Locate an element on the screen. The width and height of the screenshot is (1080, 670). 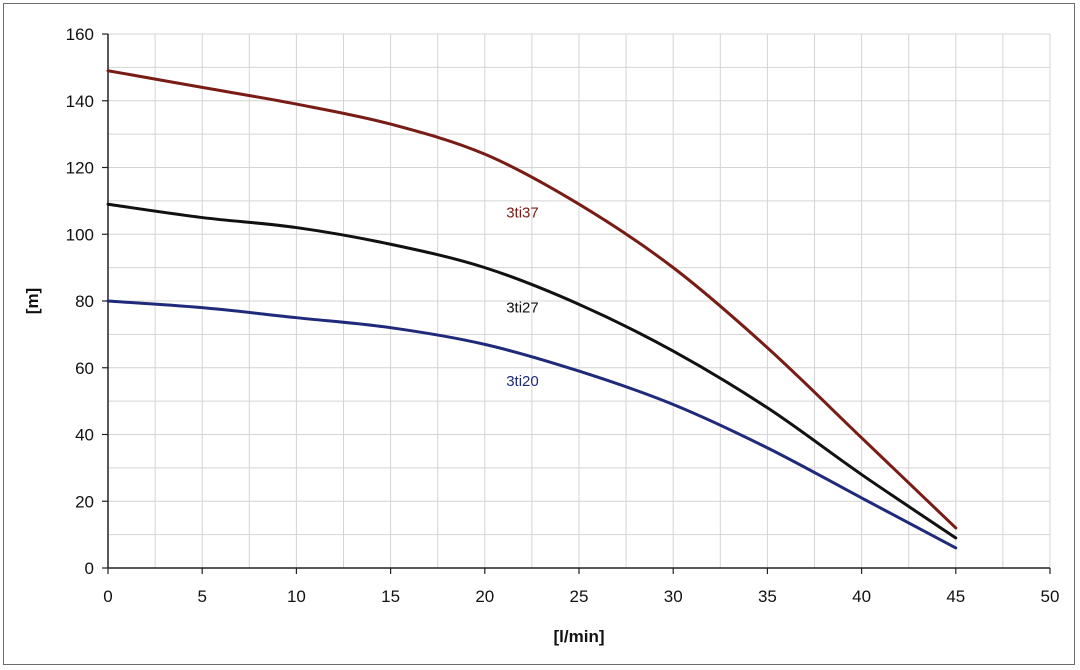
y-tick-label: 80 is located at coordinates (84, 301).